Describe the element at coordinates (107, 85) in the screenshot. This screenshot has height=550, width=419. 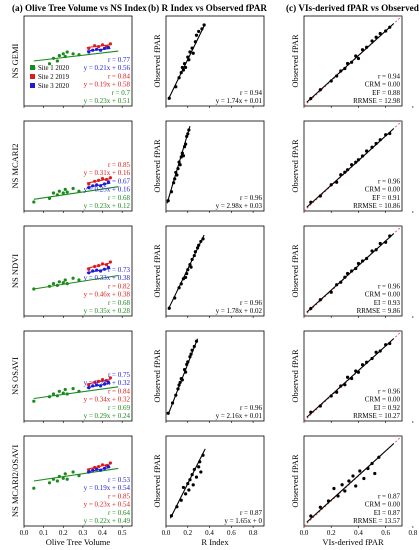
I see `stat-text: y = 0.19x + 0.58` at that location.